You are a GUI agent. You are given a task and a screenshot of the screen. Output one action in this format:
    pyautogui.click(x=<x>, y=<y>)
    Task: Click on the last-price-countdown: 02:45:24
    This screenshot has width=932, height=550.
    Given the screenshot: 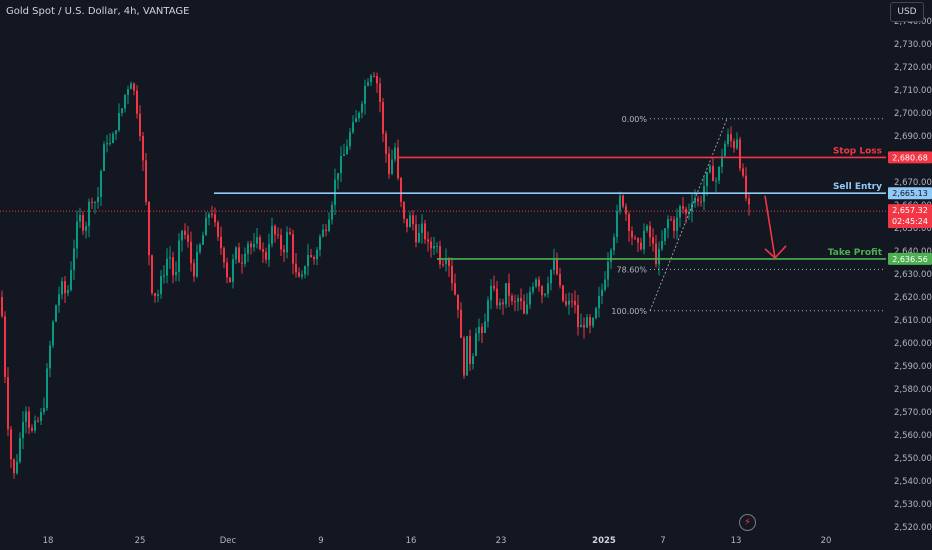 What is the action you would take?
    pyautogui.click(x=910, y=221)
    